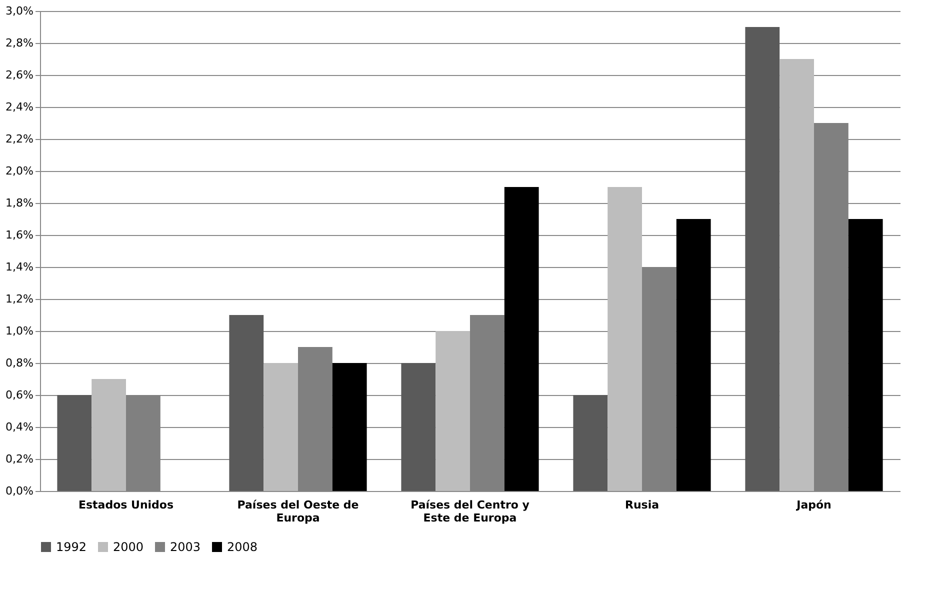  What do you see at coordinates (128, 547) in the screenshot?
I see `legend-label: 2000` at bounding box center [128, 547].